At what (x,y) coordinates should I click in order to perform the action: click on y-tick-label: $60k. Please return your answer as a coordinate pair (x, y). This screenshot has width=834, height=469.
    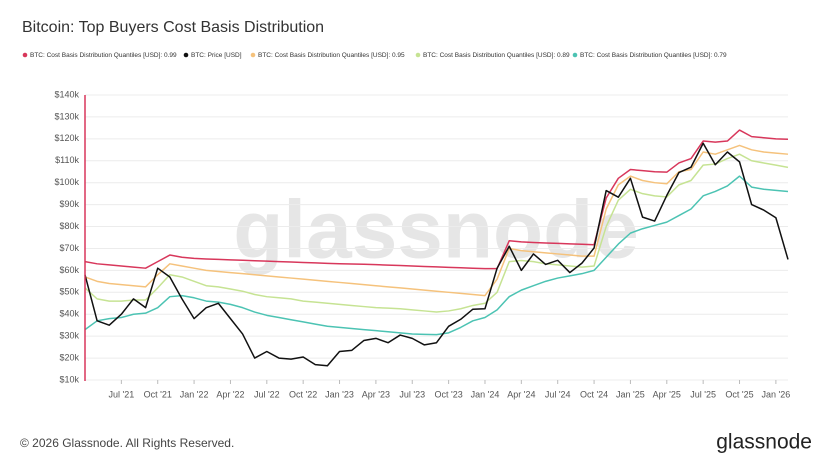
    Looking at the image, I should click on (69, 270).